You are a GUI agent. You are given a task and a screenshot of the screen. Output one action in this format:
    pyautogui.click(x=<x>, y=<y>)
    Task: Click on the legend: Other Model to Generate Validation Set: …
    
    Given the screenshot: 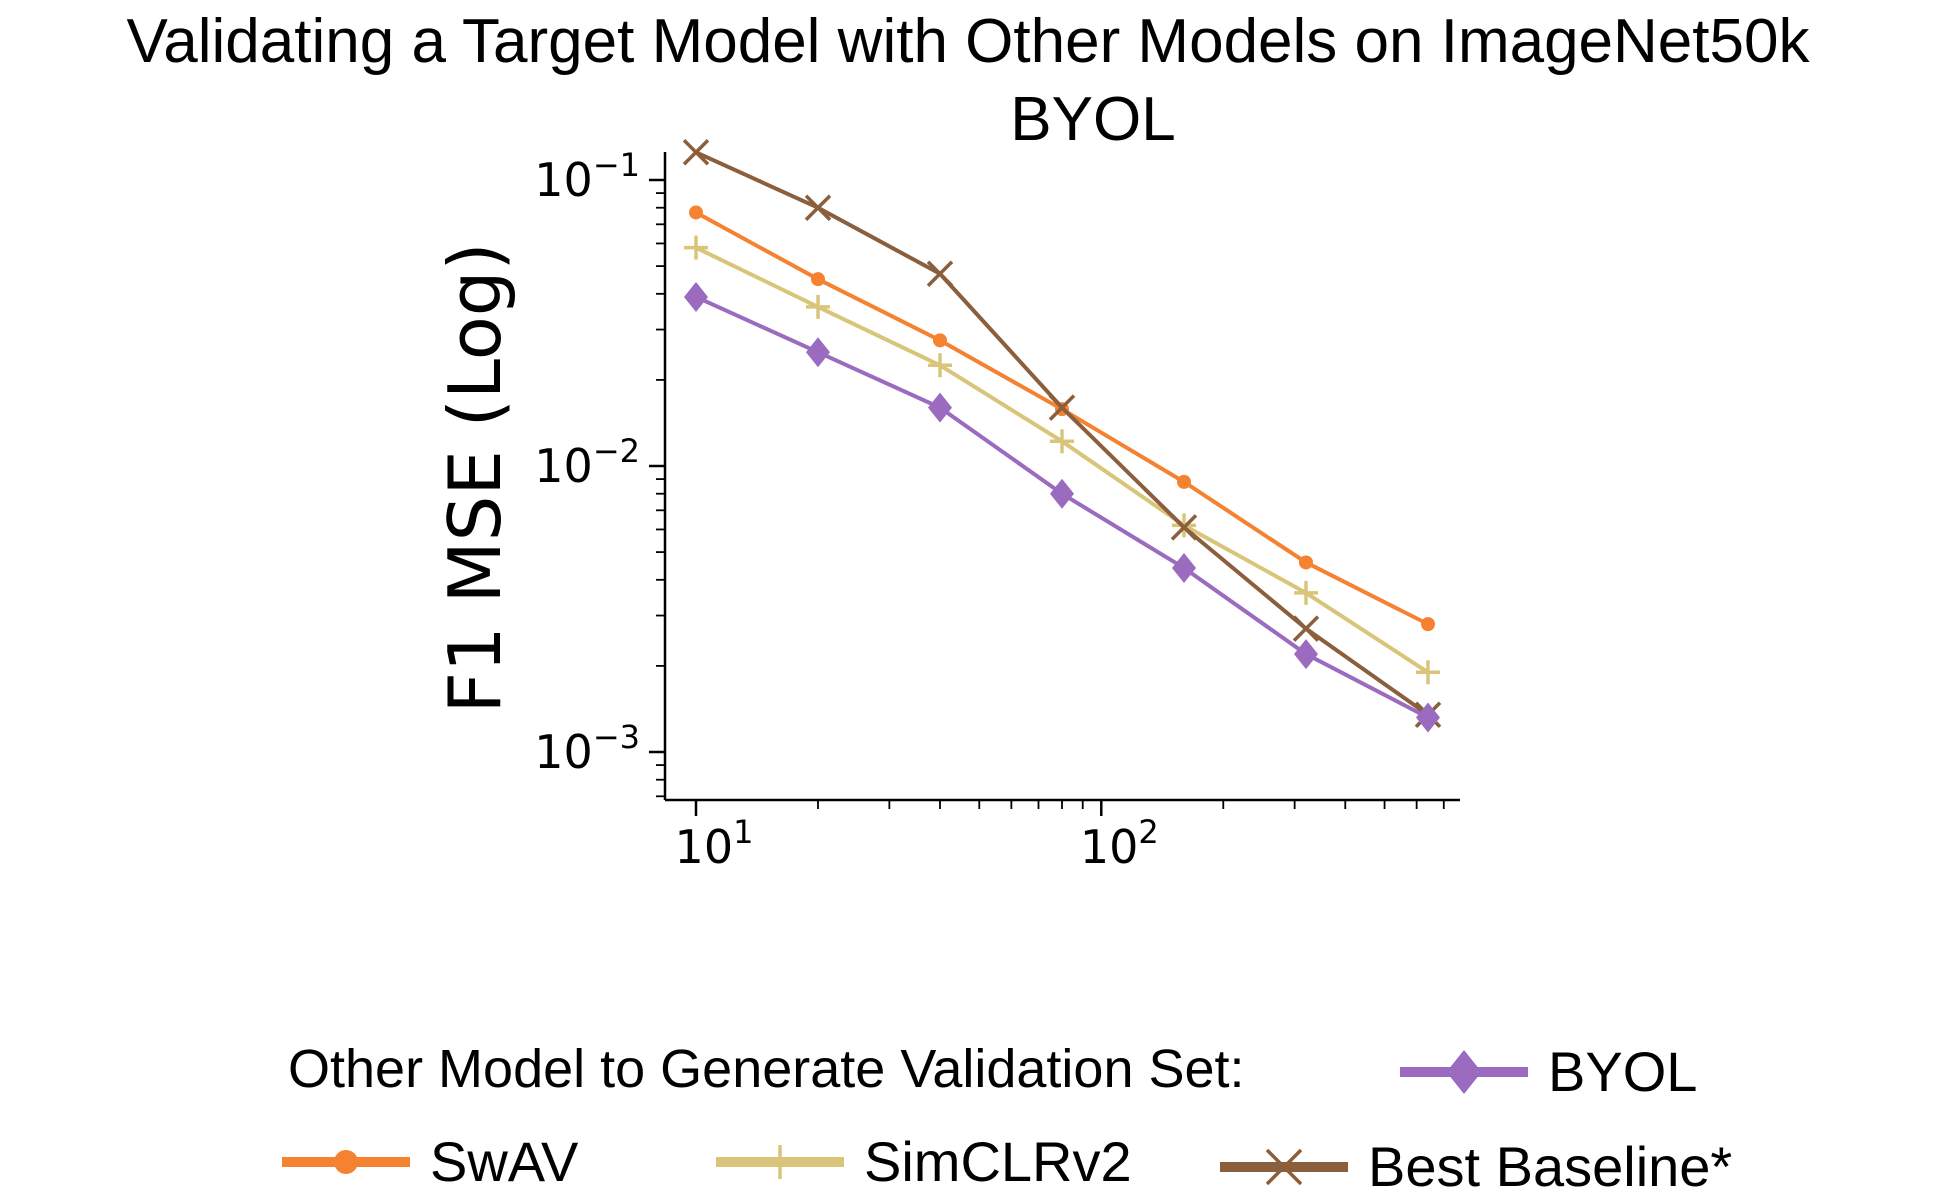 What is the action you would take?
    pyautogui.click(x=1007, y=1118)
    